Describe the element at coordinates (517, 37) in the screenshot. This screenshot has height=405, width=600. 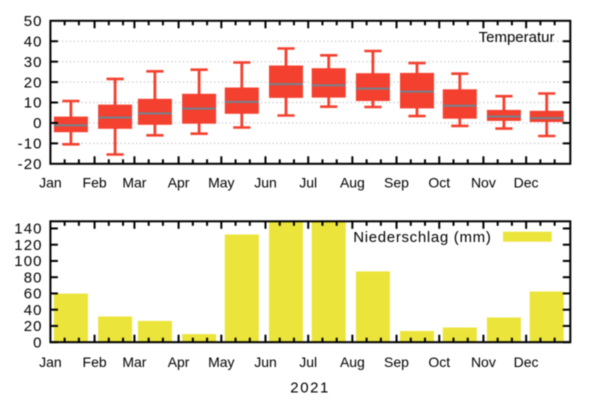
I see `svg-text: Temperatur` at that location.